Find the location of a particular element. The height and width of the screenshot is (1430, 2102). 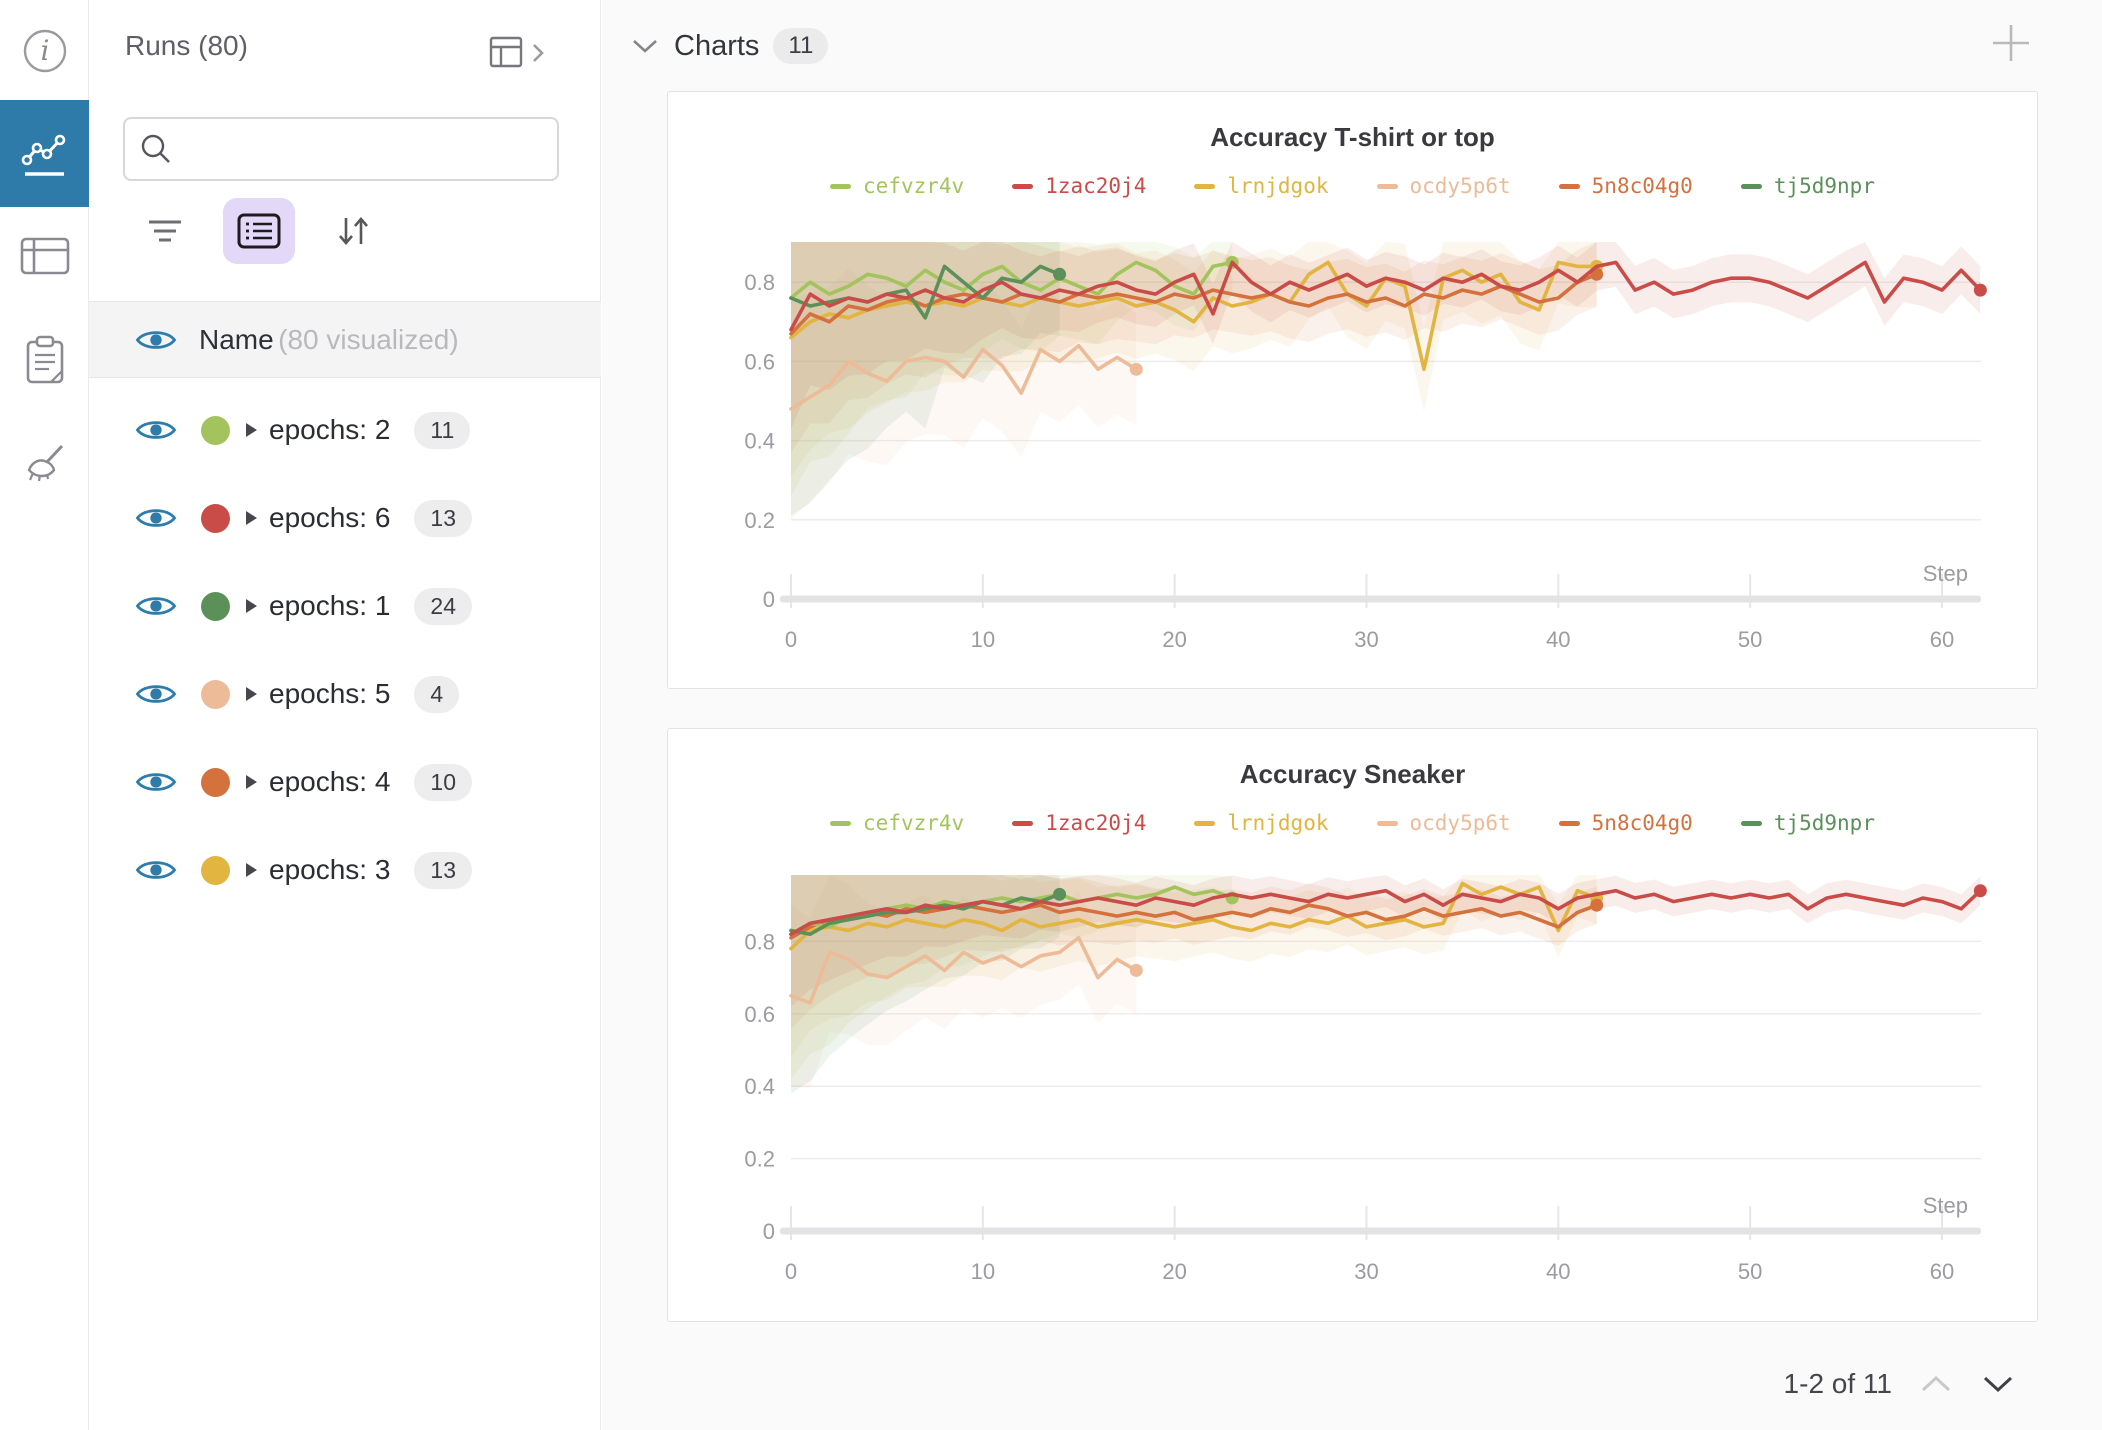

run-group-label: epochs: 6 is located at coordinates (330, 517).